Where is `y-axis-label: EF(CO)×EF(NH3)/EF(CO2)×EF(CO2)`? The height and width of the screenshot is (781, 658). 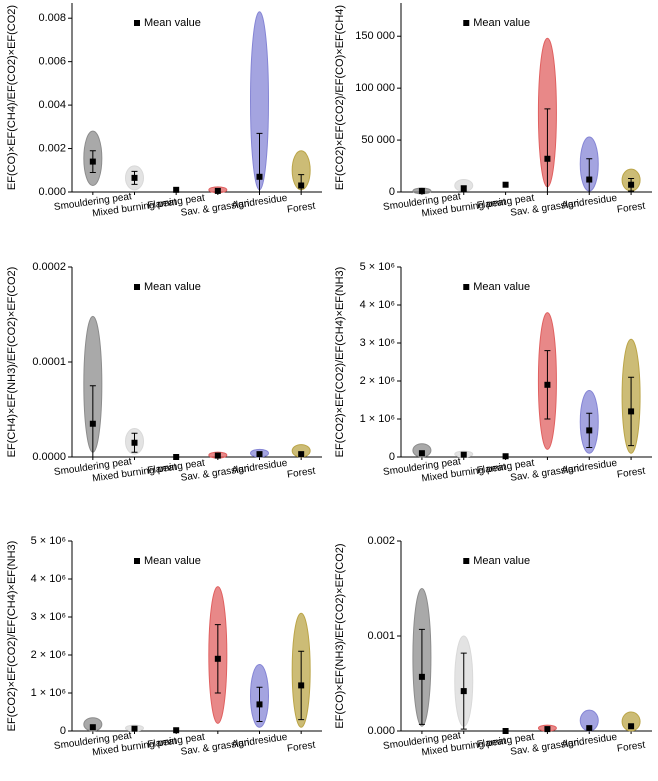 y-axis-label: EF(CO)×EF(NH3)/EF(CO2)×EF(CO2) is located at coordinates (340, 635).